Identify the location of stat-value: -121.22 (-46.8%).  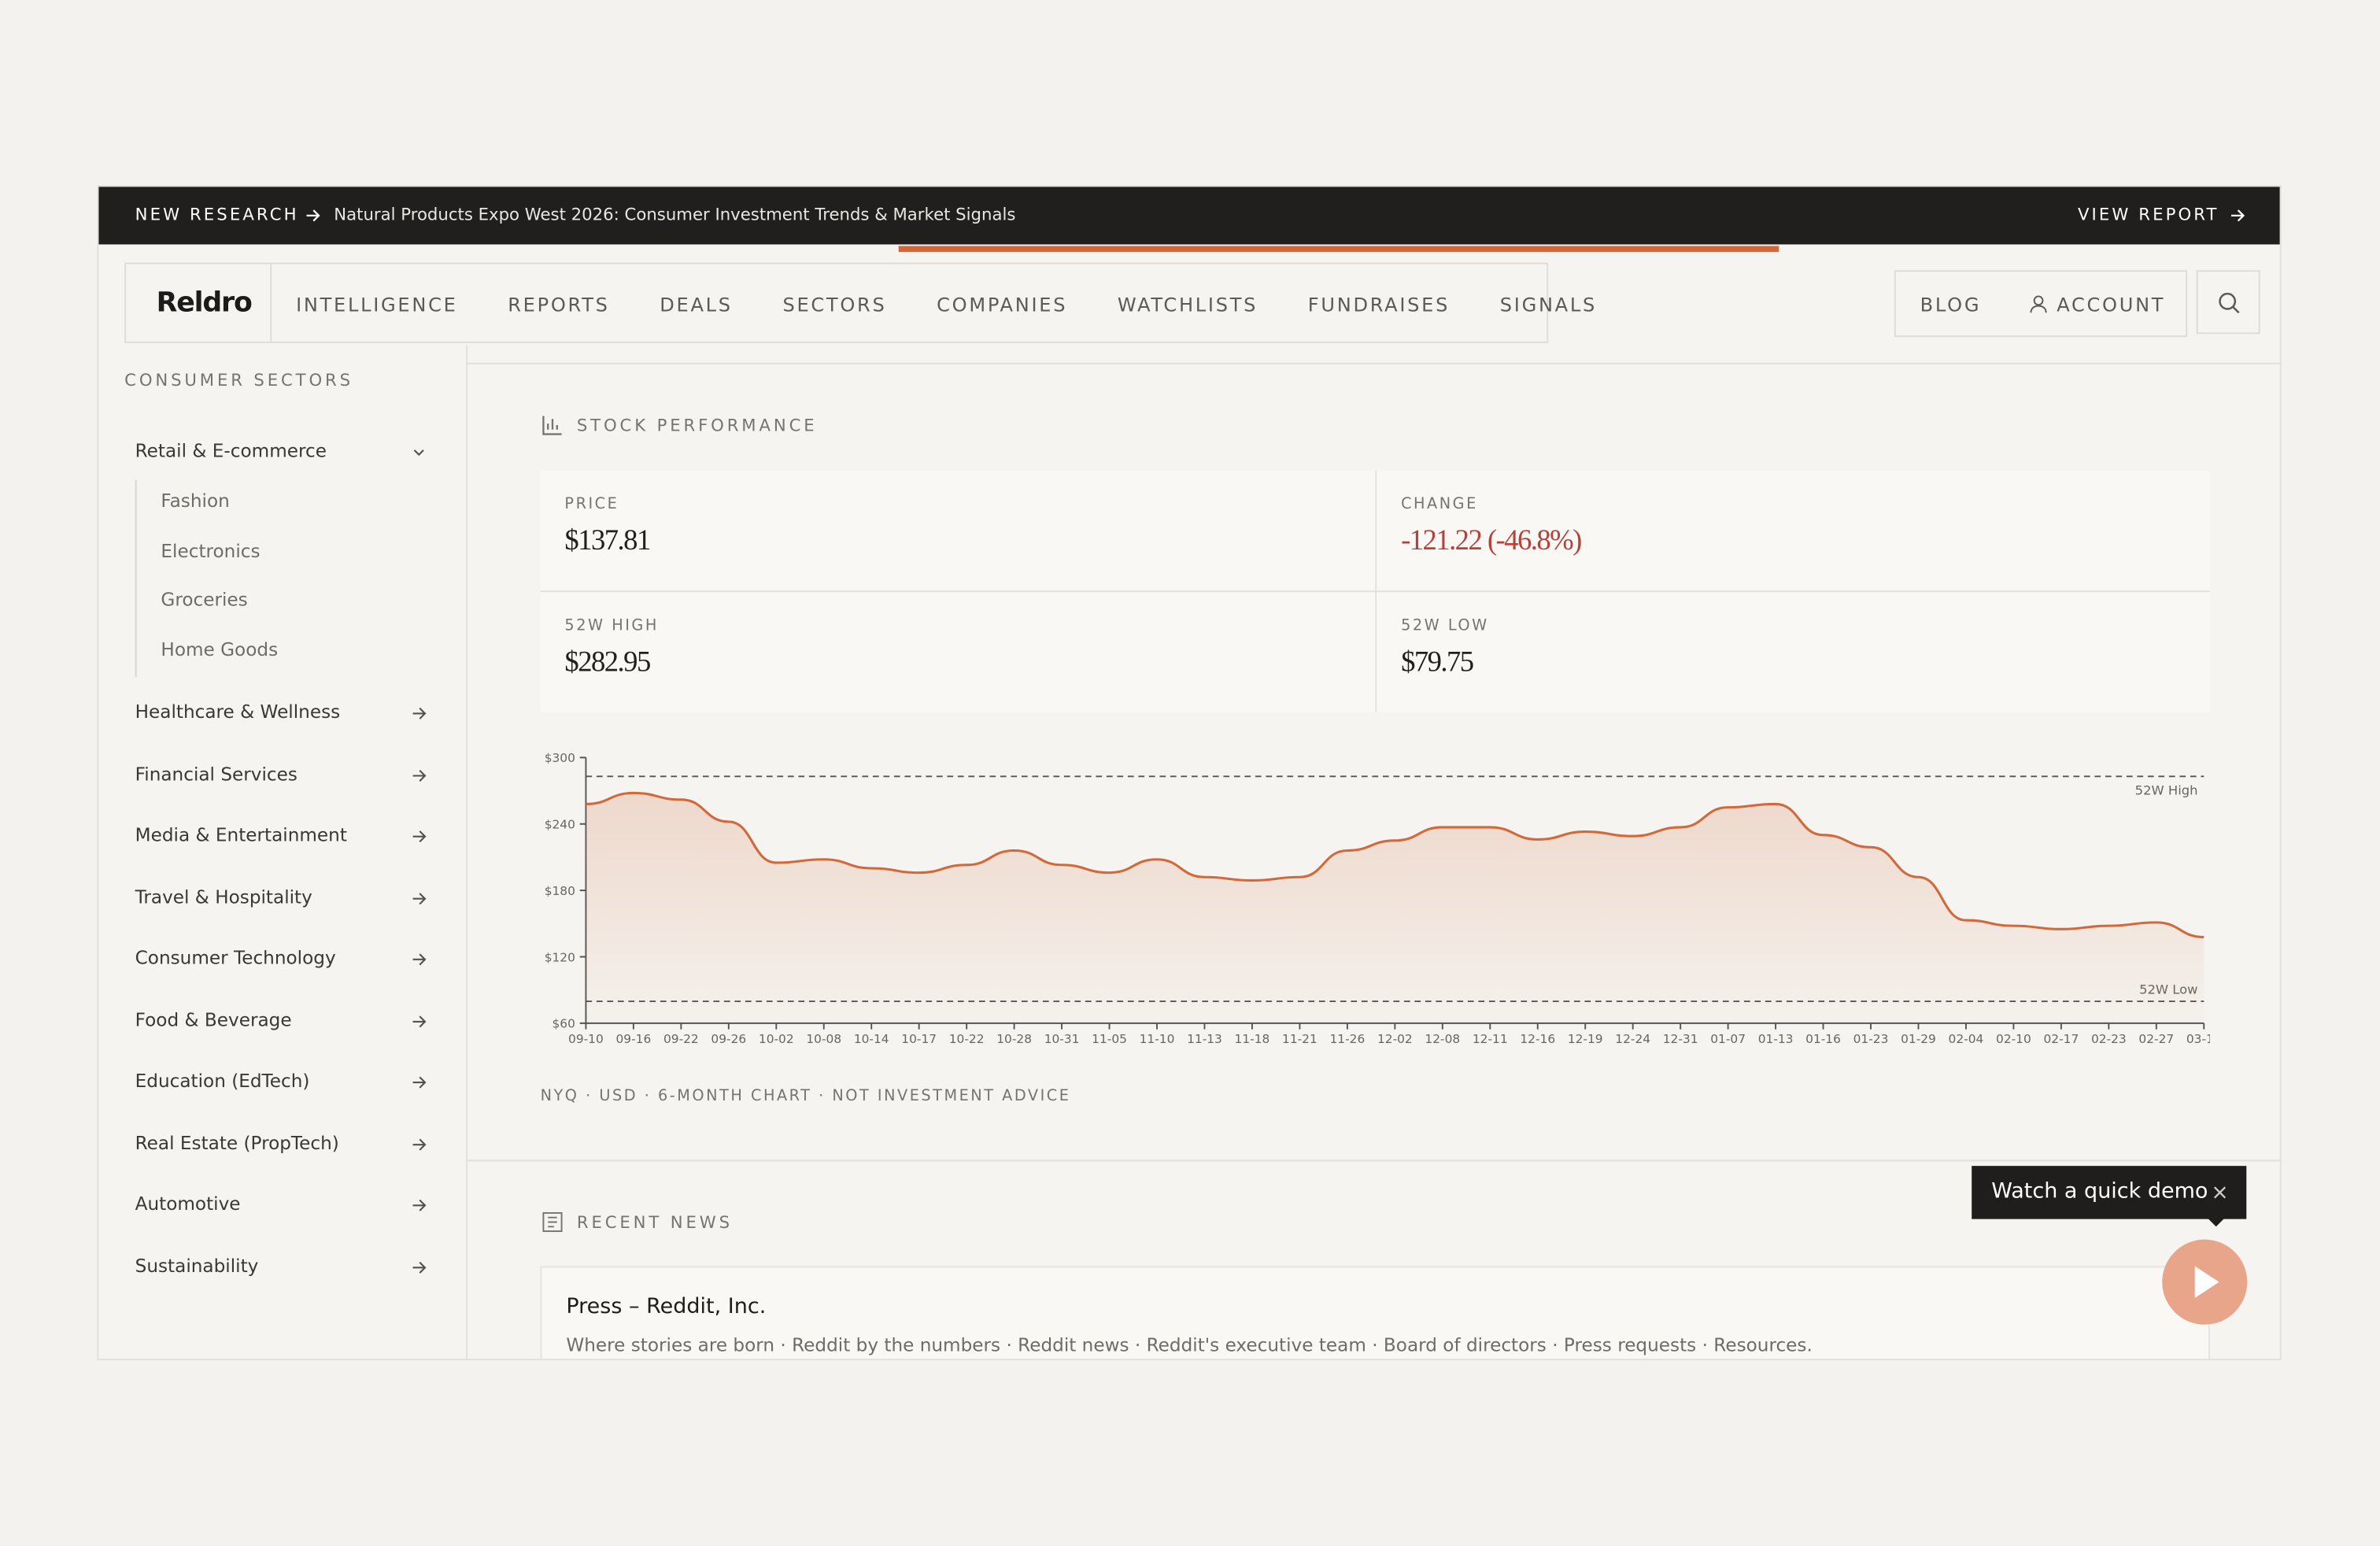
(1491, 541).